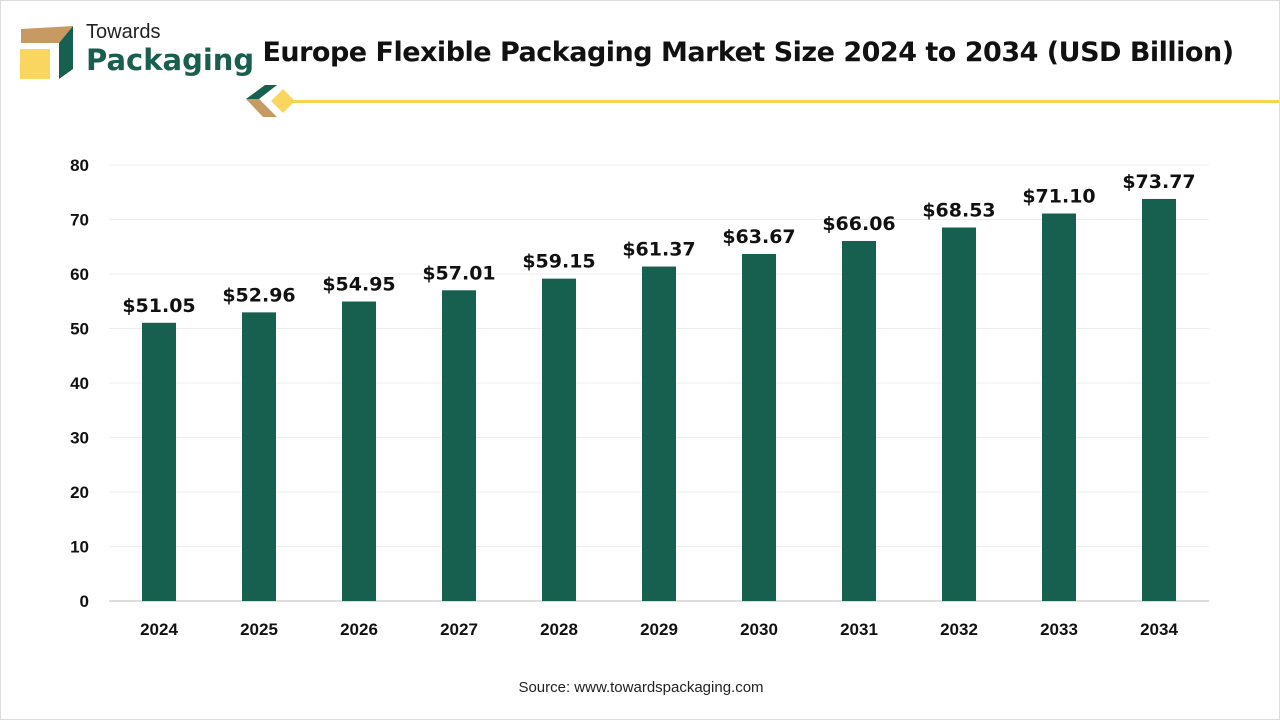 This screenshot has width=1280, height=720. Describe the element at coordinates (79, 438) in the screenshot. I see `y-tick-label: 30` at that location.